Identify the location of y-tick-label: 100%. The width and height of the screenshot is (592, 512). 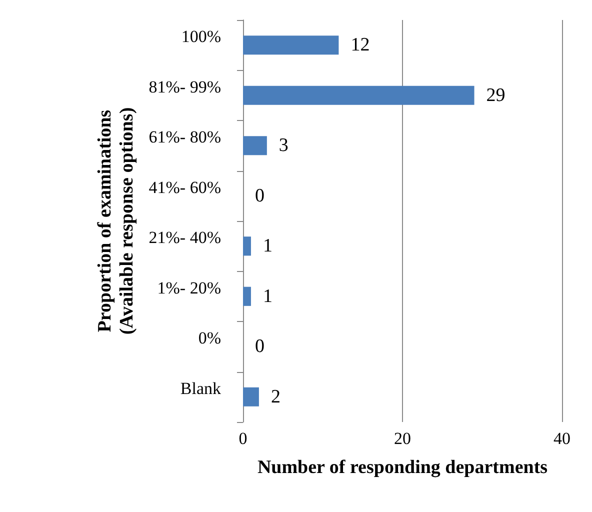
(201, 36).